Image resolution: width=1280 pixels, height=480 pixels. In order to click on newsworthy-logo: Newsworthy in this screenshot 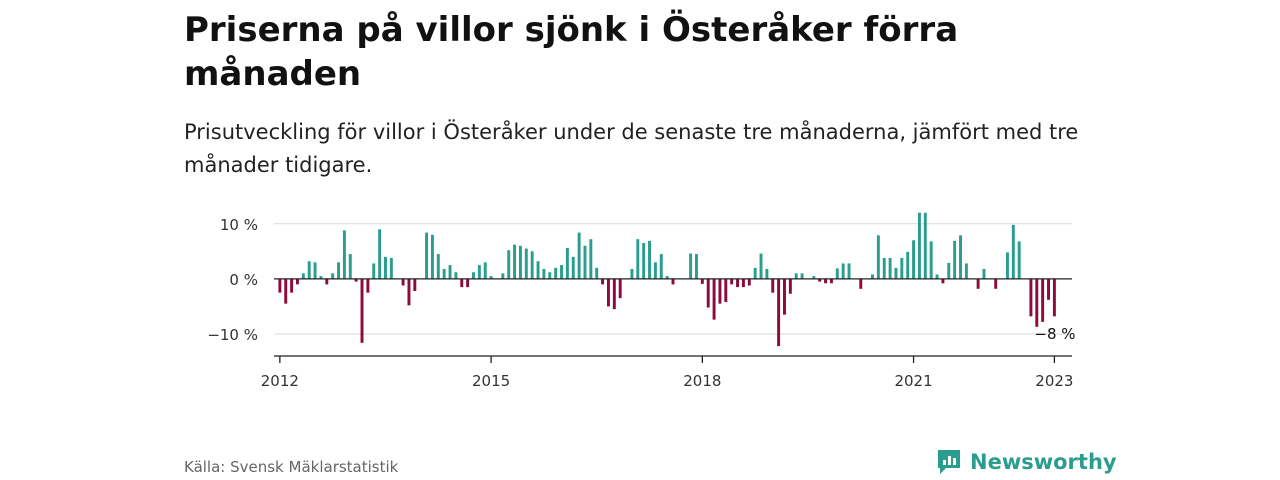, I will do `click(1026, 462)`.